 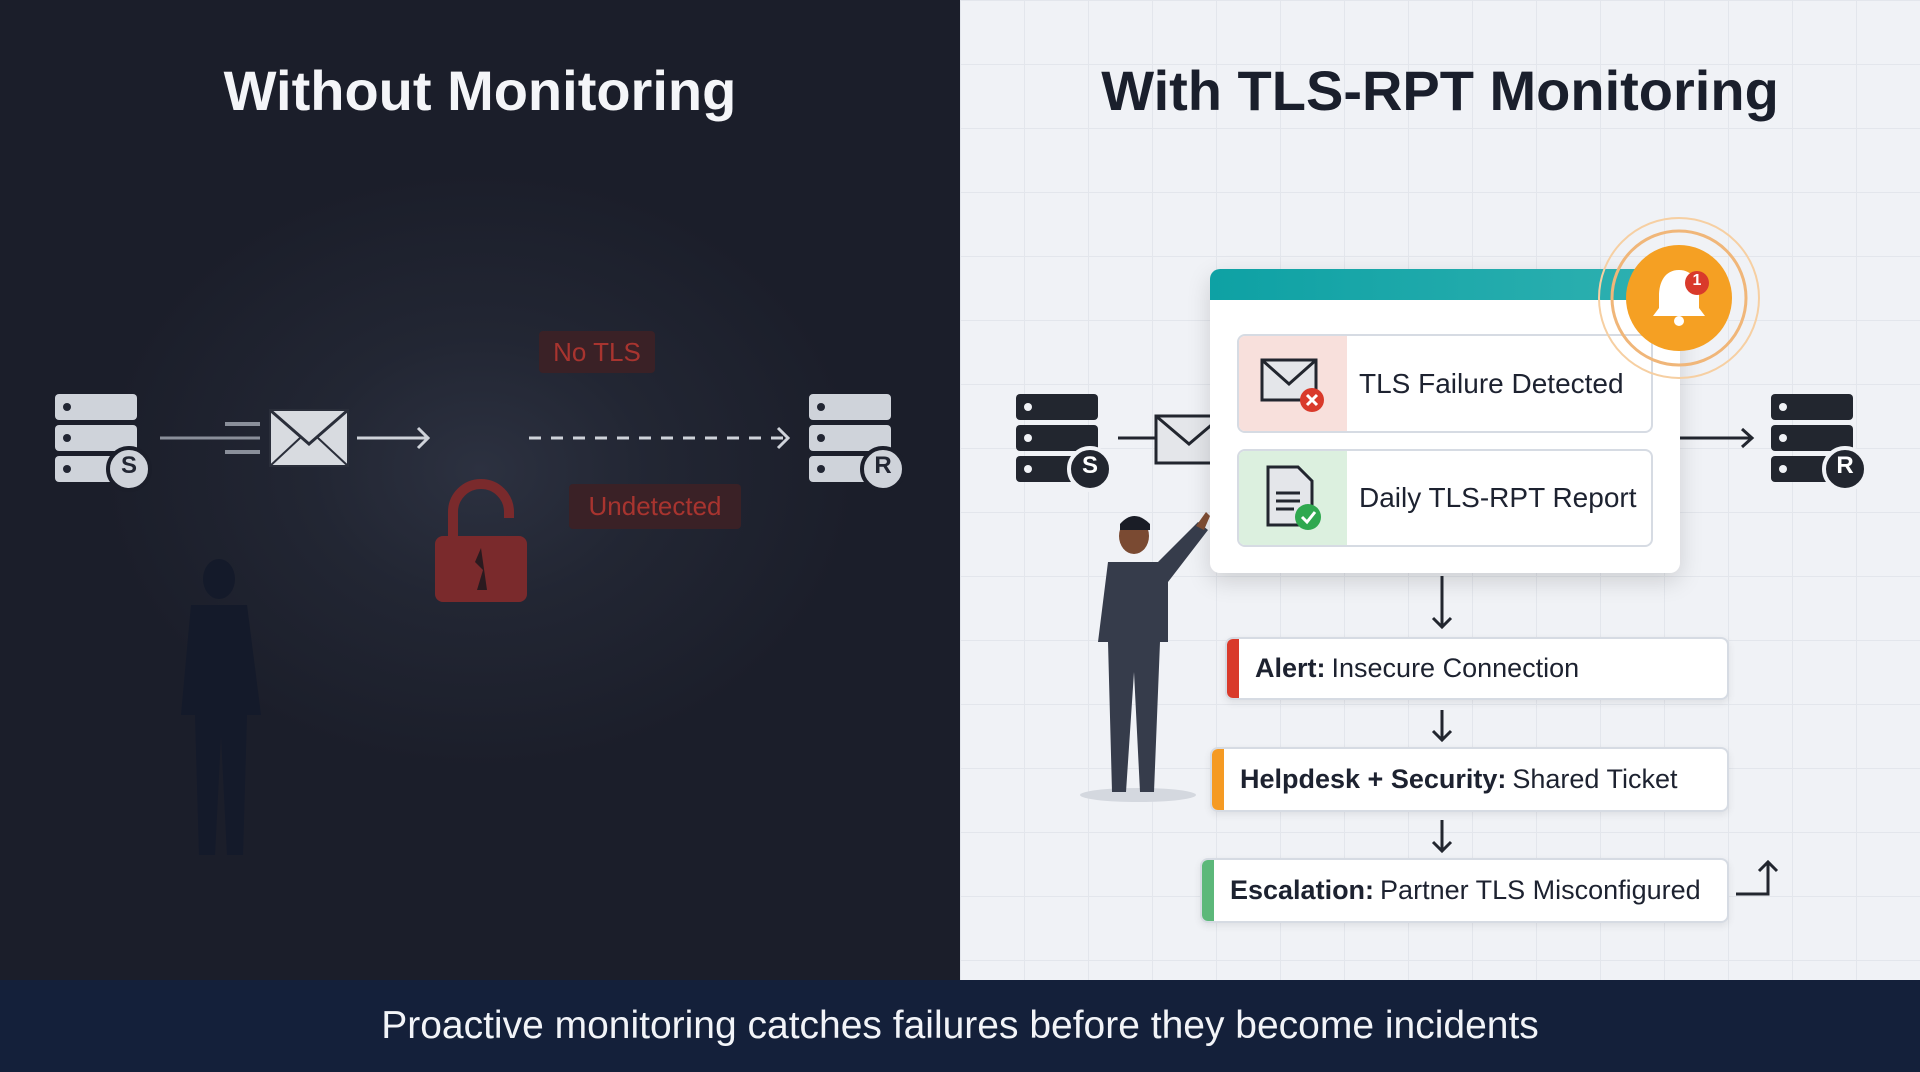 What do you see at coordinates (1697, 280) in the screenshot?
I see `notification-count: 1` at bounding box center [1697, 280].